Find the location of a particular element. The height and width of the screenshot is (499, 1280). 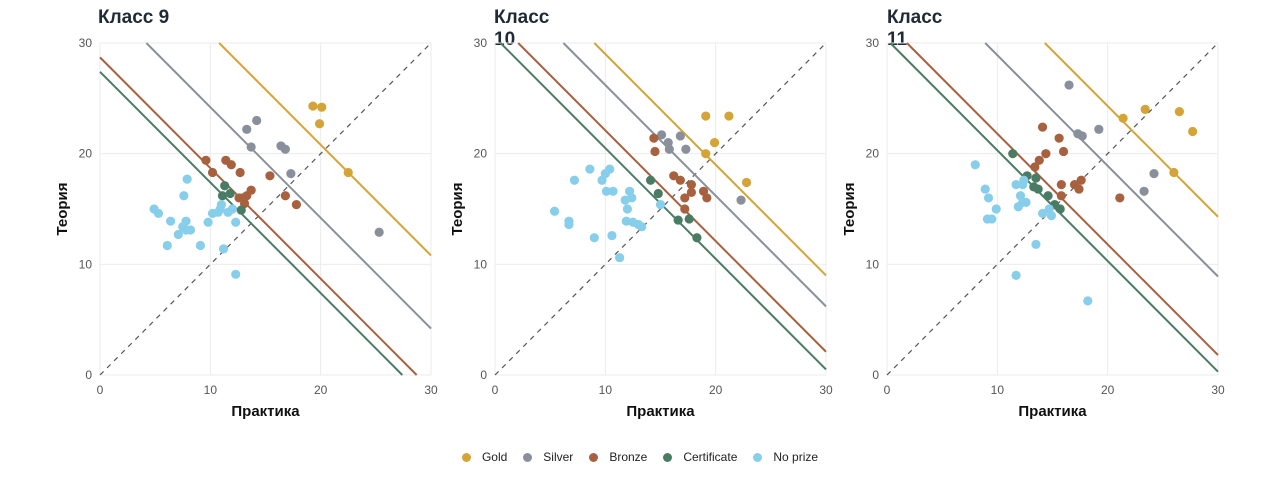

x-axis-label: Практика is located at coordinates (660, 411).